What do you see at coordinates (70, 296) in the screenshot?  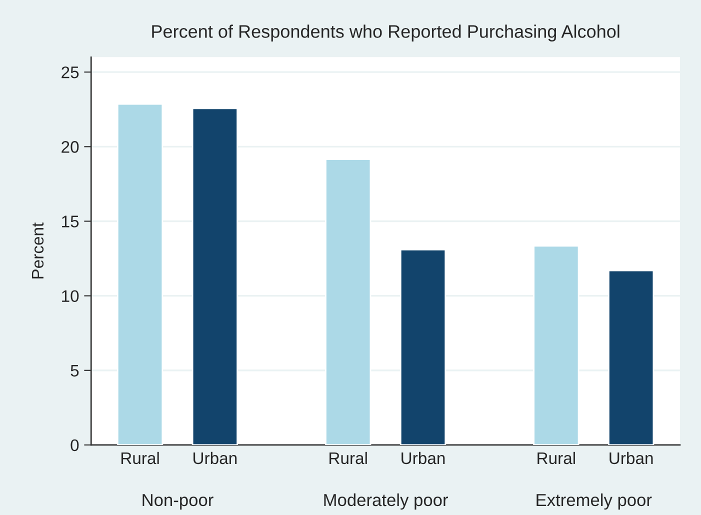 I see `y-tick-label: 10` at bounding box center [70, 296].